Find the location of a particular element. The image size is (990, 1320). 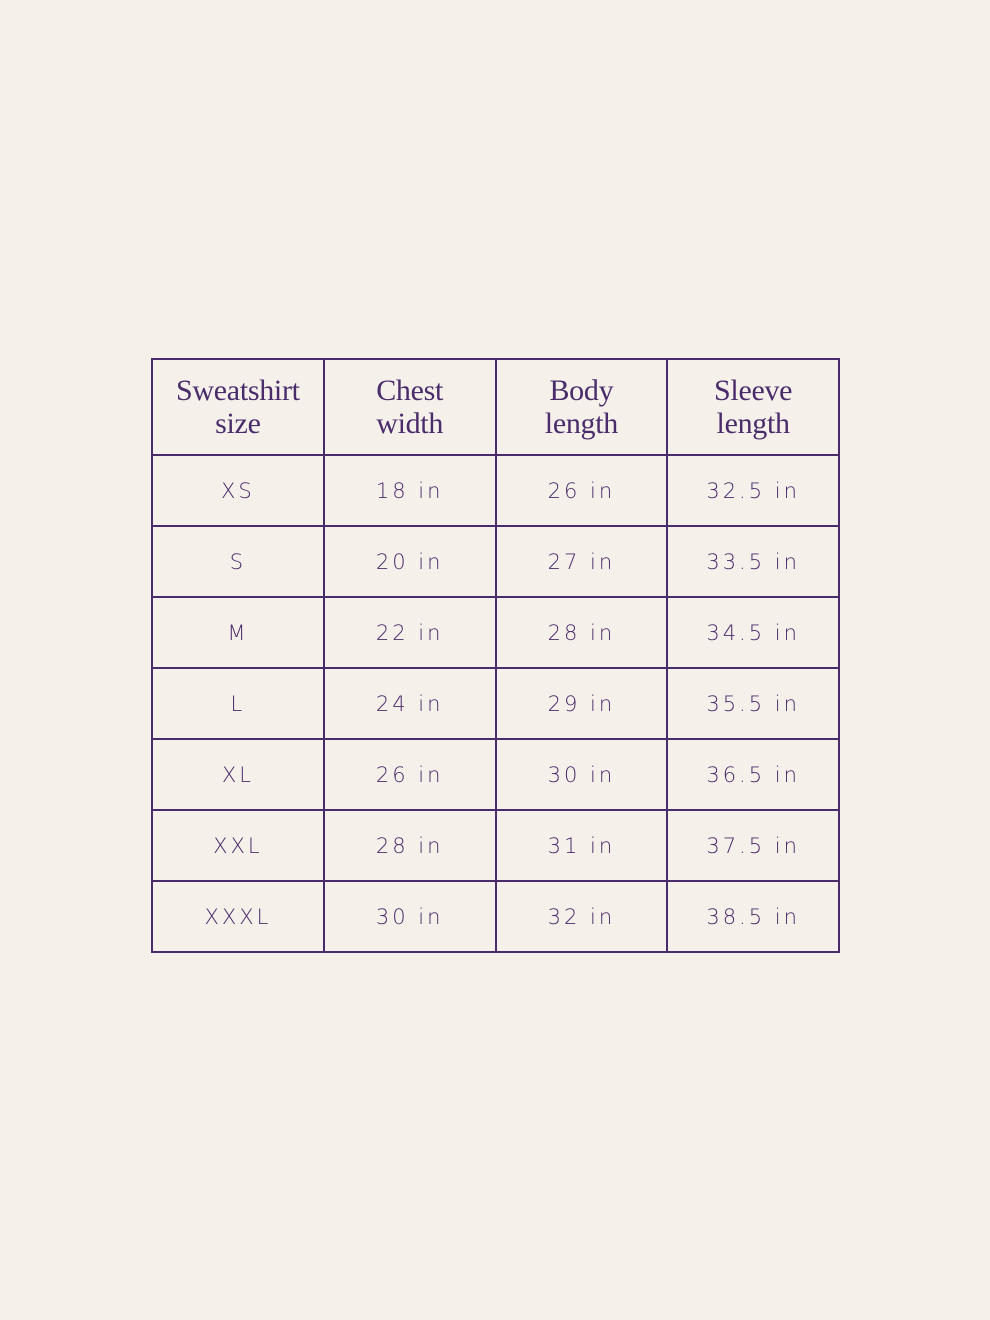

size-cell: L is located at coordinates (238, 703).